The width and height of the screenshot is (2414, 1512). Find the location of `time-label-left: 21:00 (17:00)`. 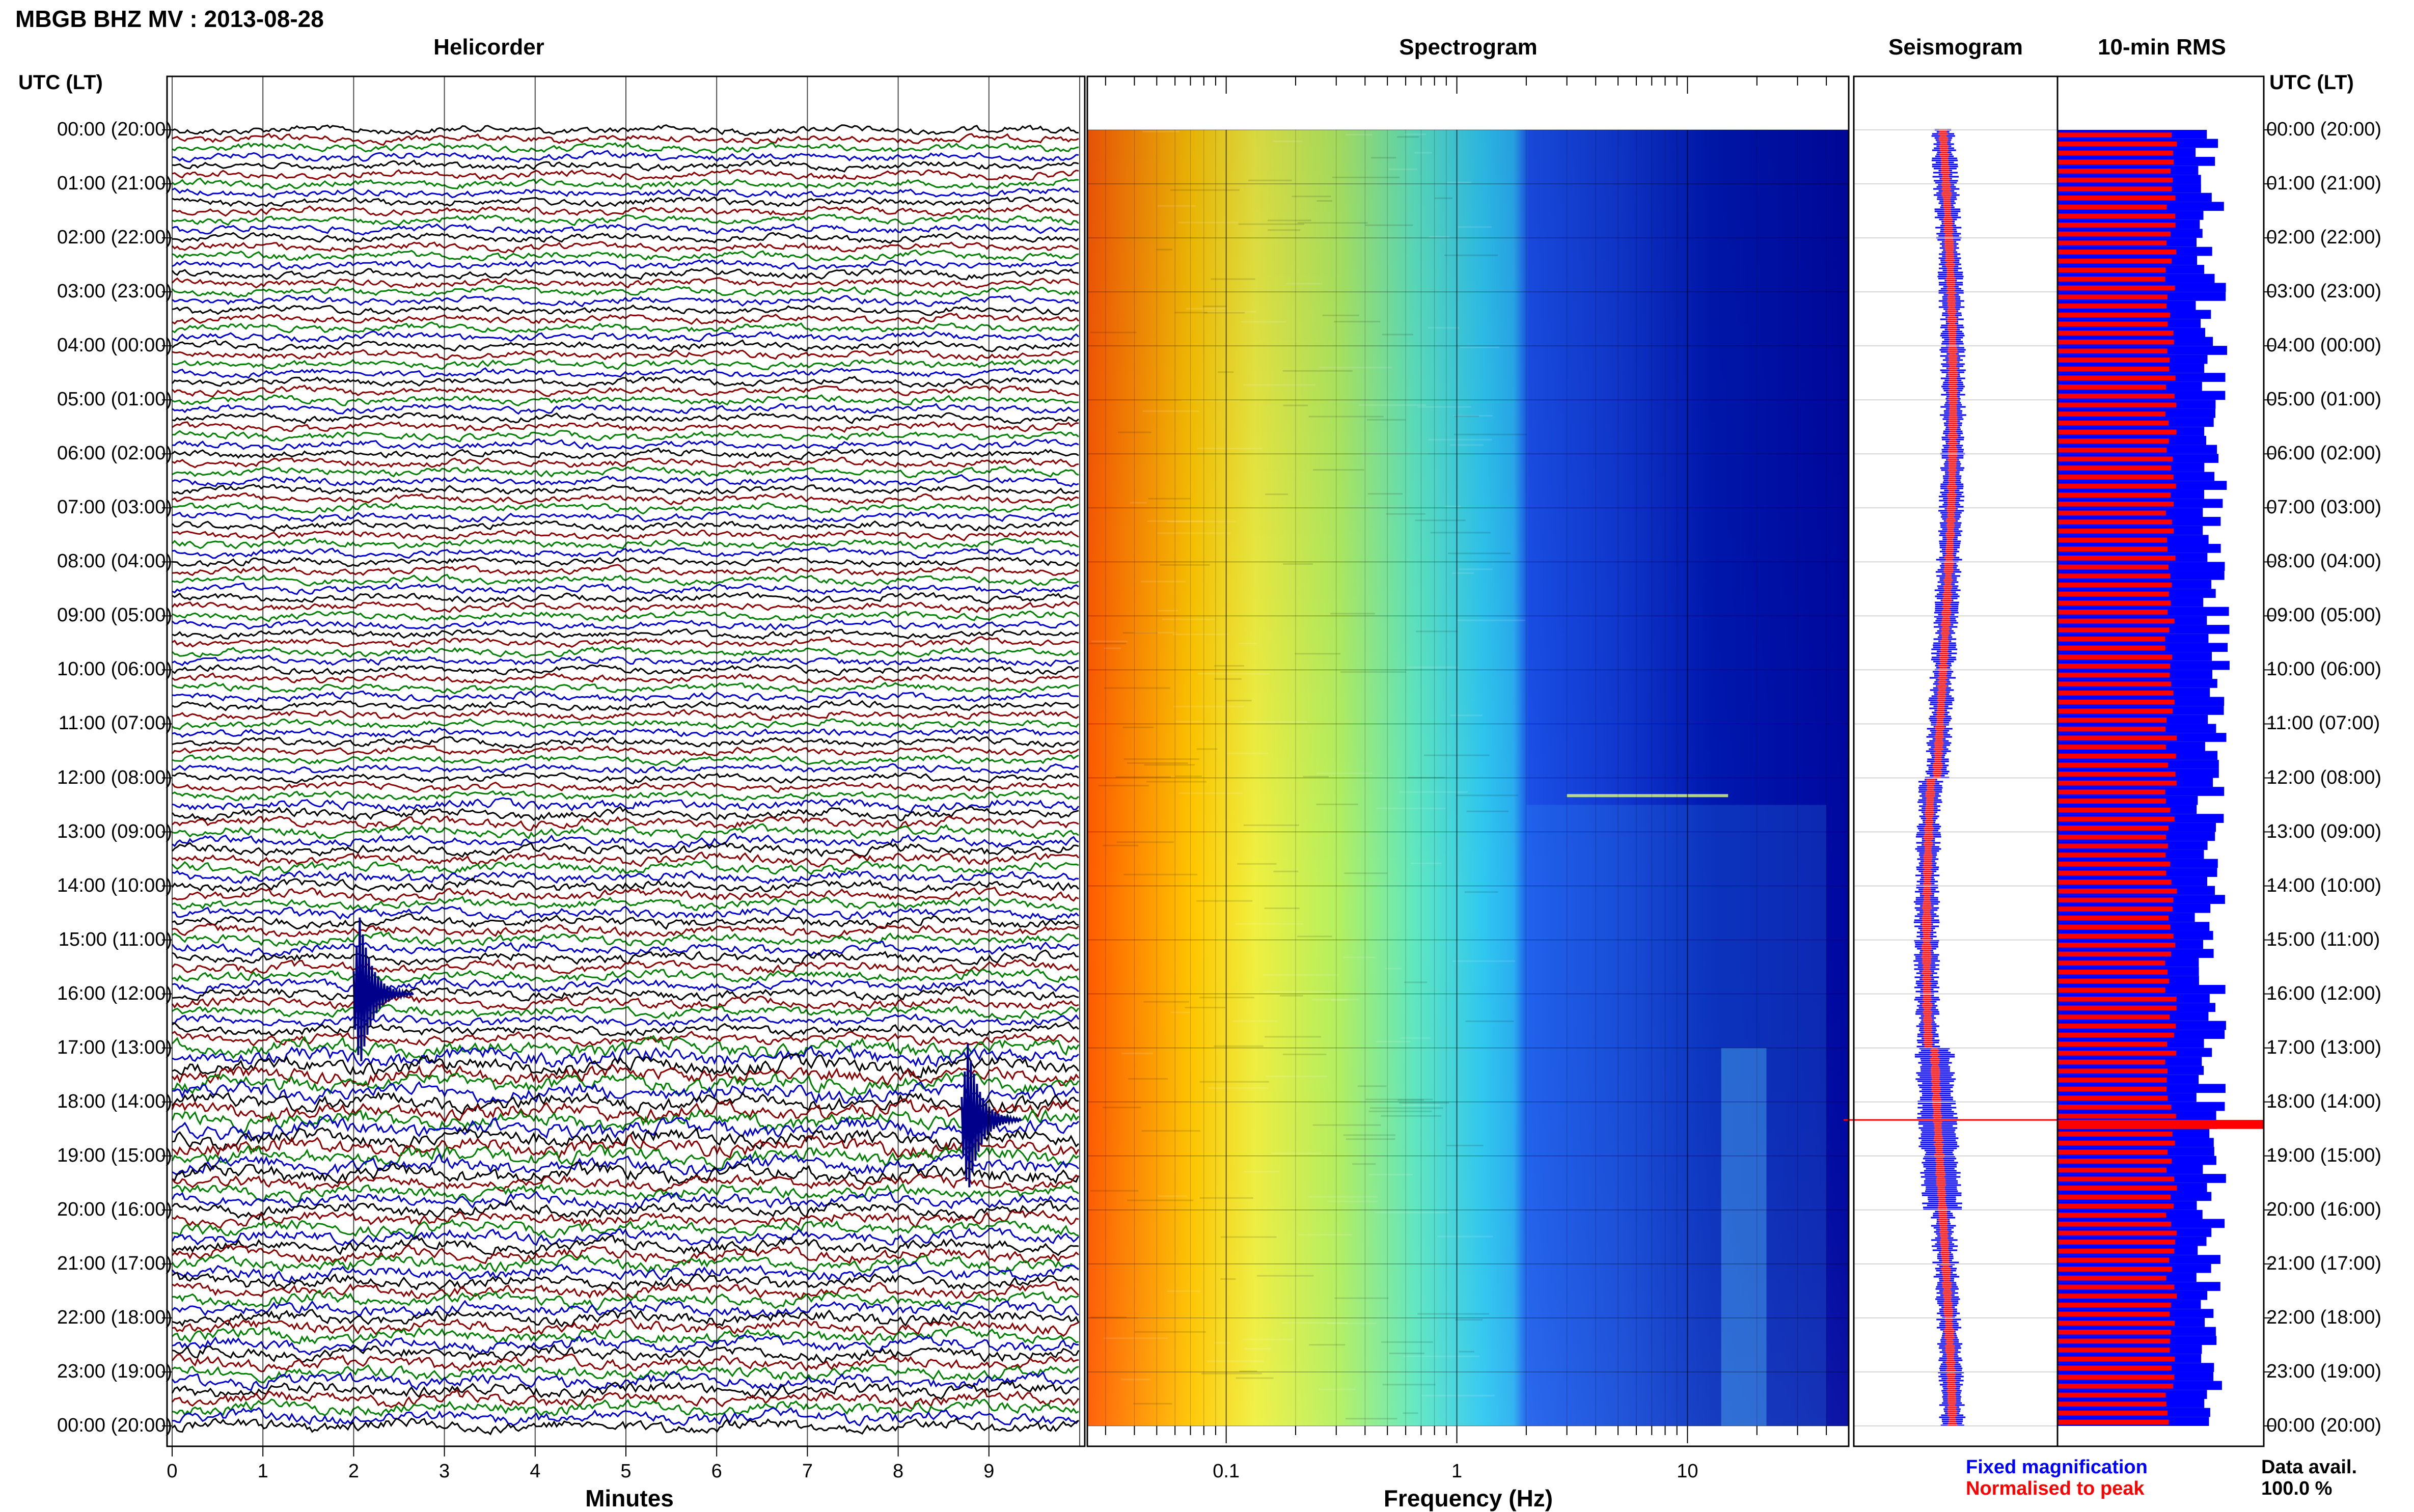

time-label-left: 21:00 (17:00) is located at coordinates (114, 1263).